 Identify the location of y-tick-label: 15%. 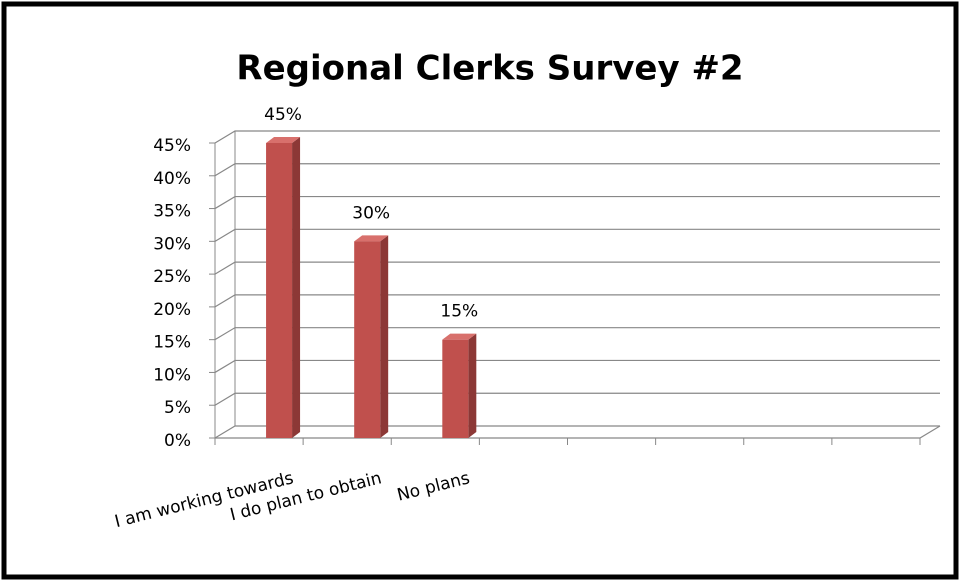
(172, 343).